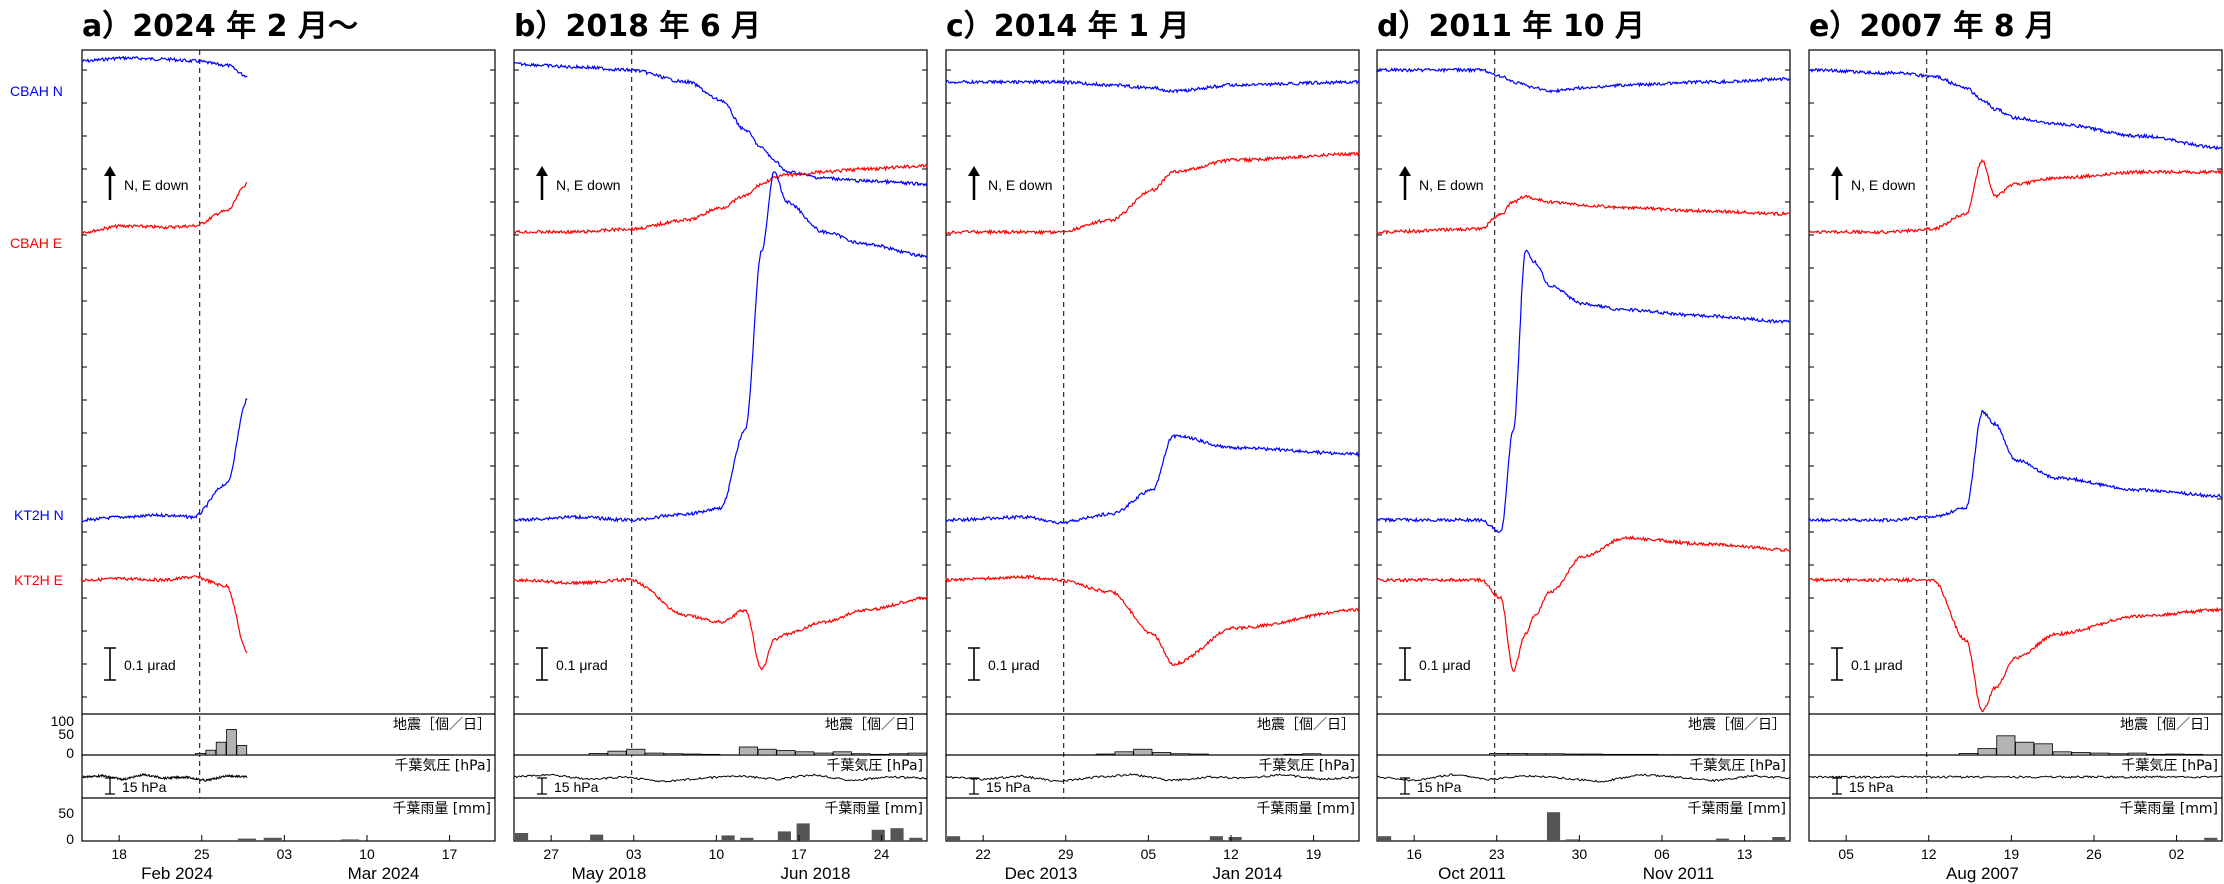 Image resolution: width=2224 pixels, height=884 pixels. I want to click on x-tick-label: 03, so click(634, 854).